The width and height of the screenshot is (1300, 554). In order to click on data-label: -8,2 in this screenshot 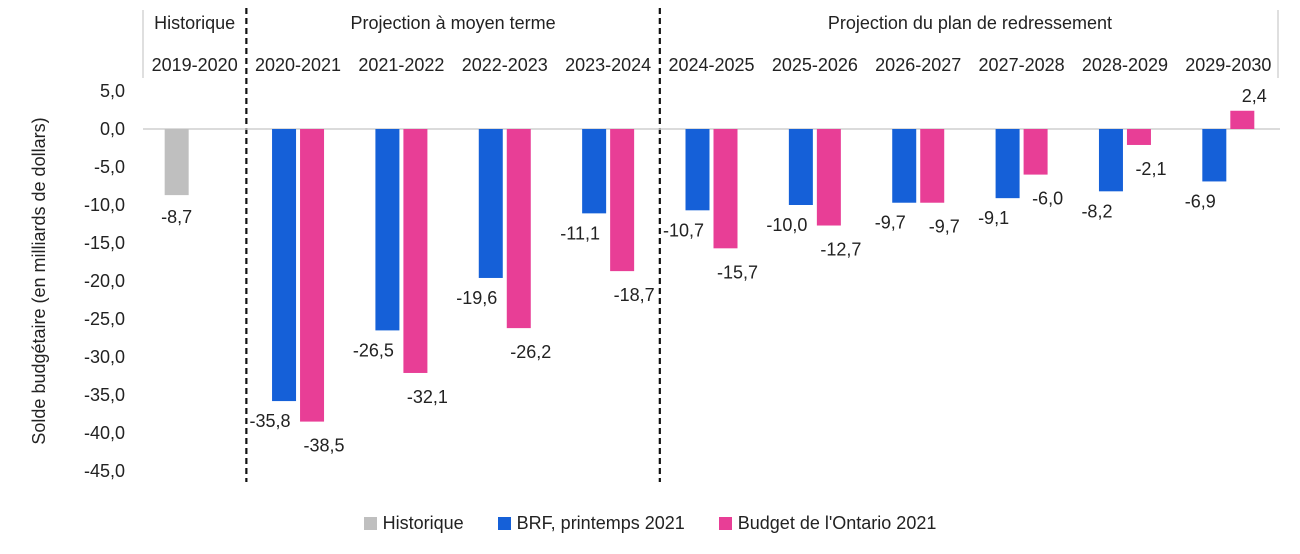, I will do `click(1096, 211)`.